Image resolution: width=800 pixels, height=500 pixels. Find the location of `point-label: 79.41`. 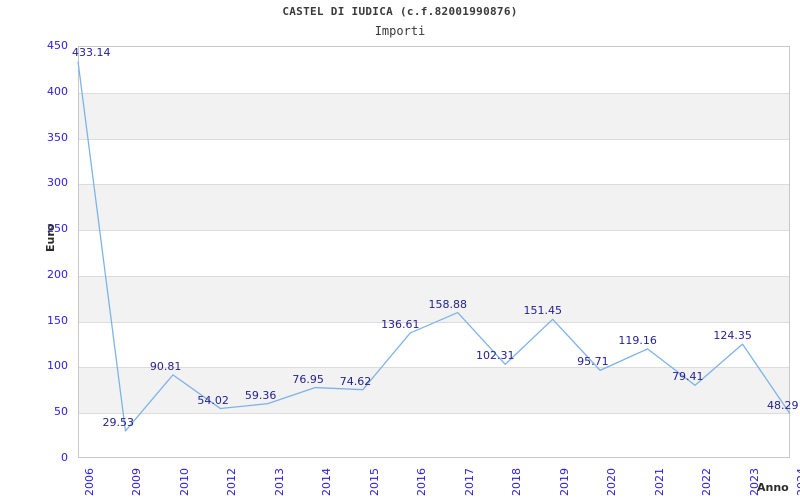

point-label: 79.41 is located at coordinates (688, 377).